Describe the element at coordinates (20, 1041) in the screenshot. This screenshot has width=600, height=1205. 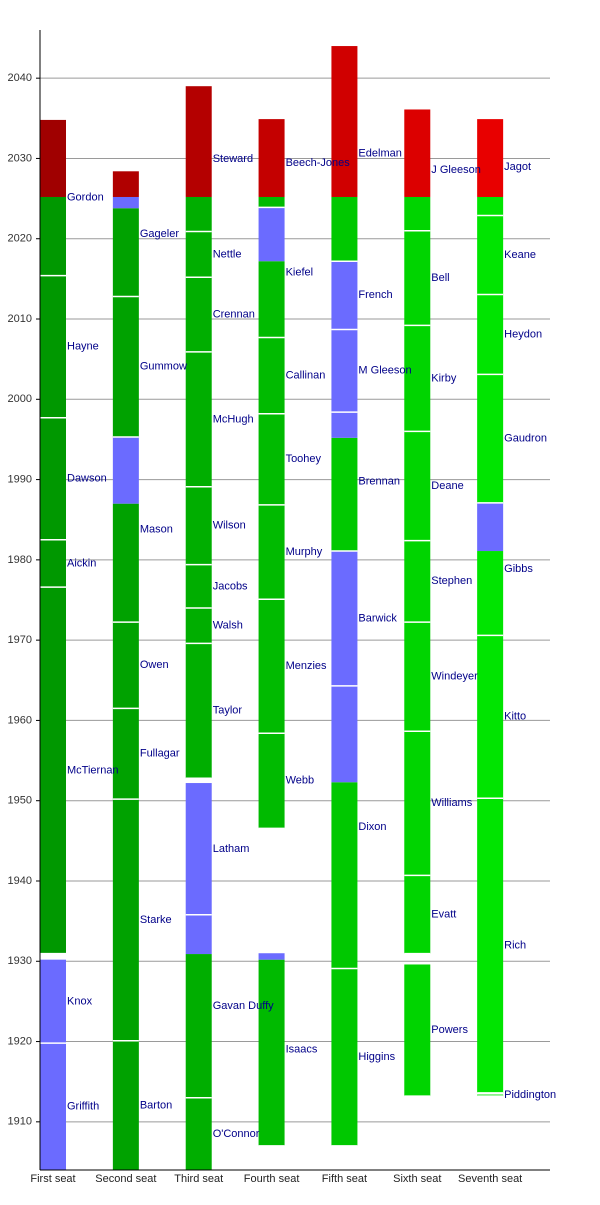
I see `y-tick-label: 1920` at that location.